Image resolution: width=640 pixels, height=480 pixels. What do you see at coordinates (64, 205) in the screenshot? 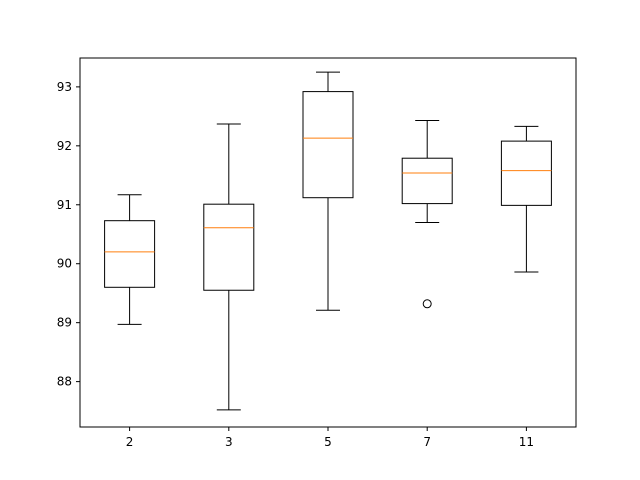
I see `y-tick-label: 91` at bounding box center [64, 205].